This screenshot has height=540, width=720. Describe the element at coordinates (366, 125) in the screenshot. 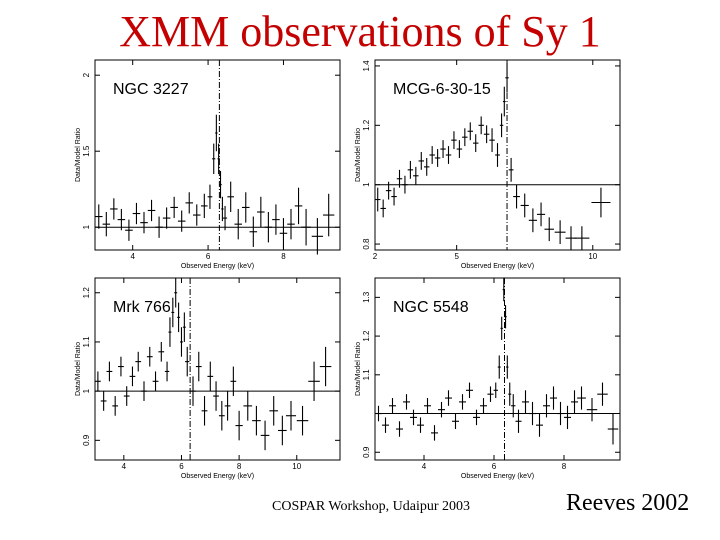

I see `y-tick-label: 1.2` at that location.